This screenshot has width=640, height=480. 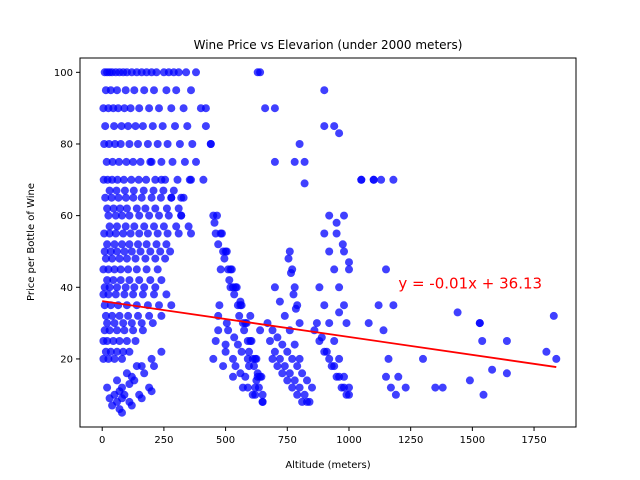 I want to click on x-tick-label: 1750, so click(x=533, y=440).